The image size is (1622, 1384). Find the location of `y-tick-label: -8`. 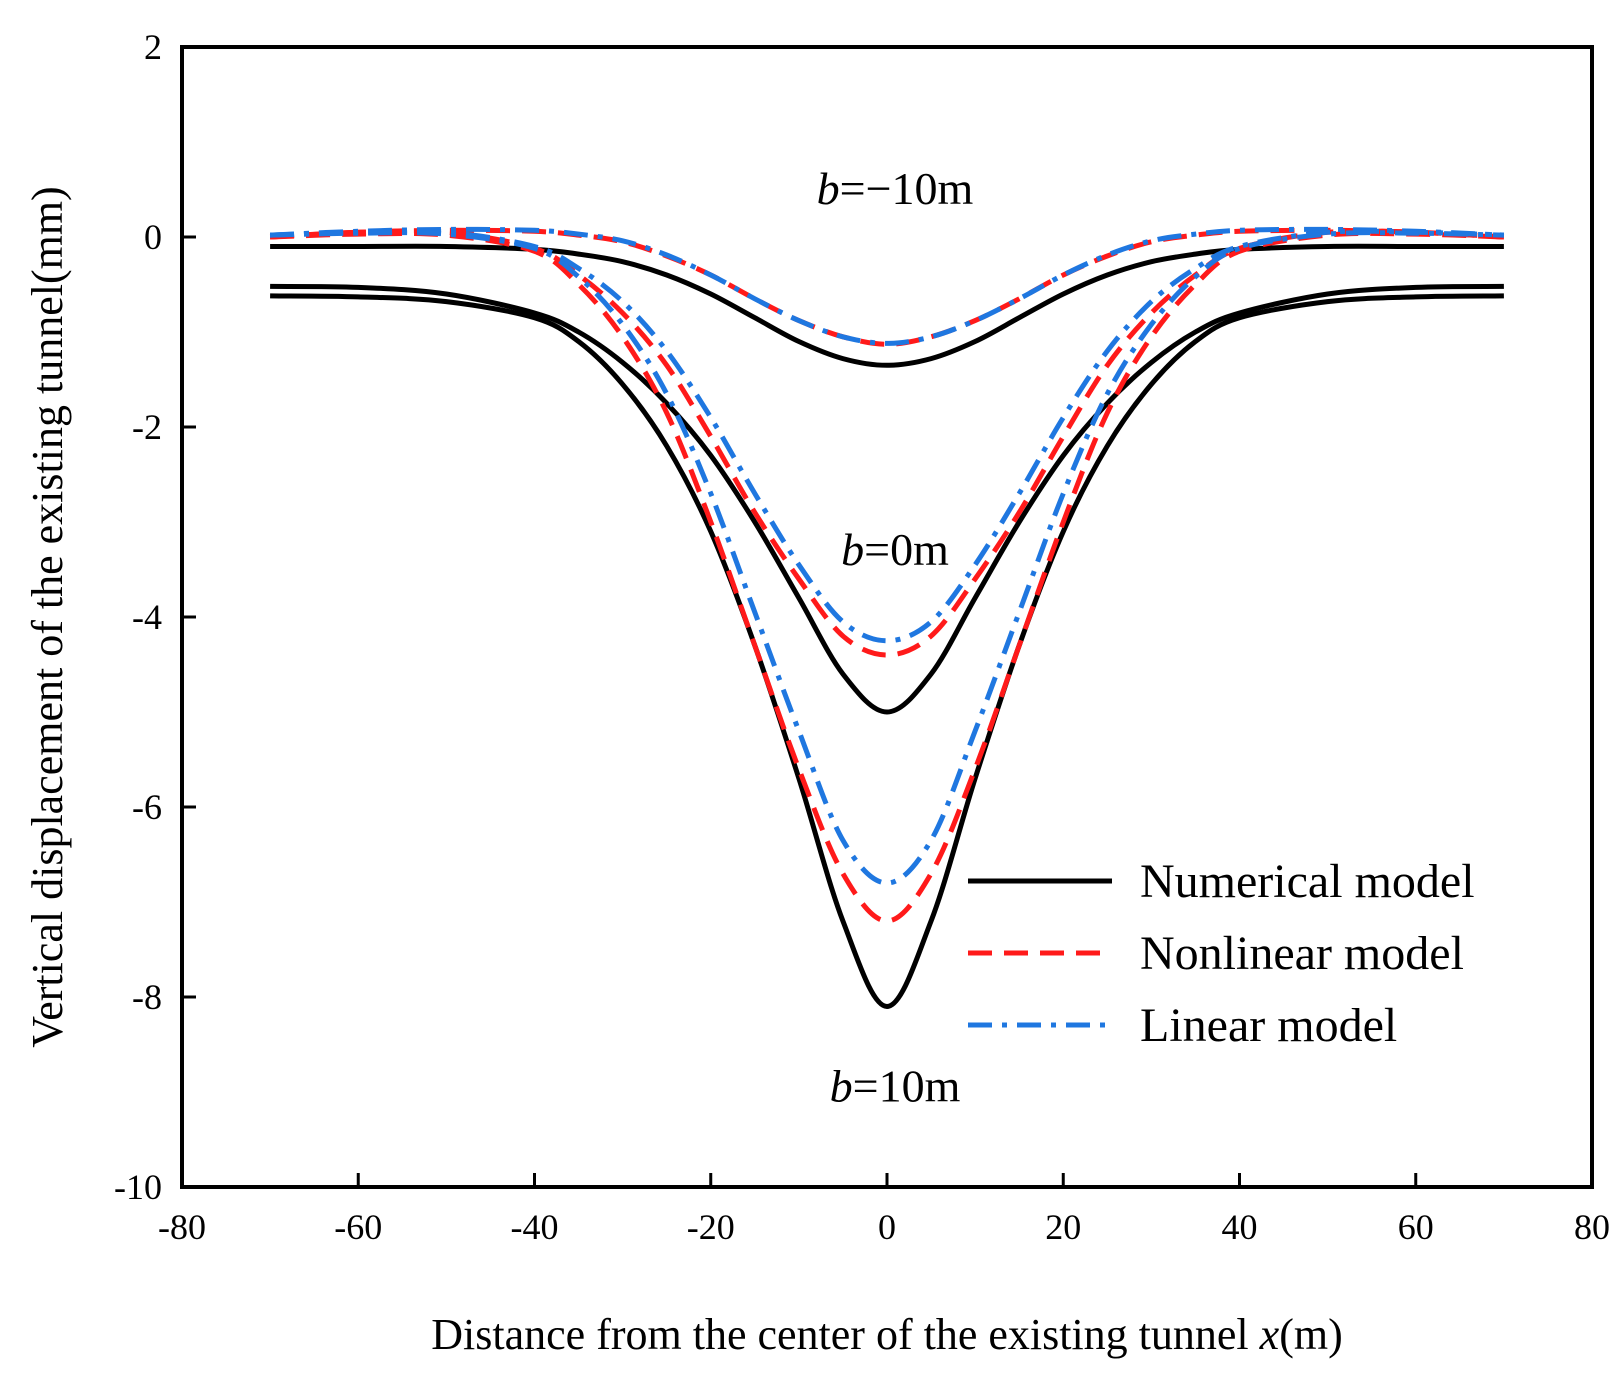

y-tick-label: -8 is located at coordinates (147, 997).